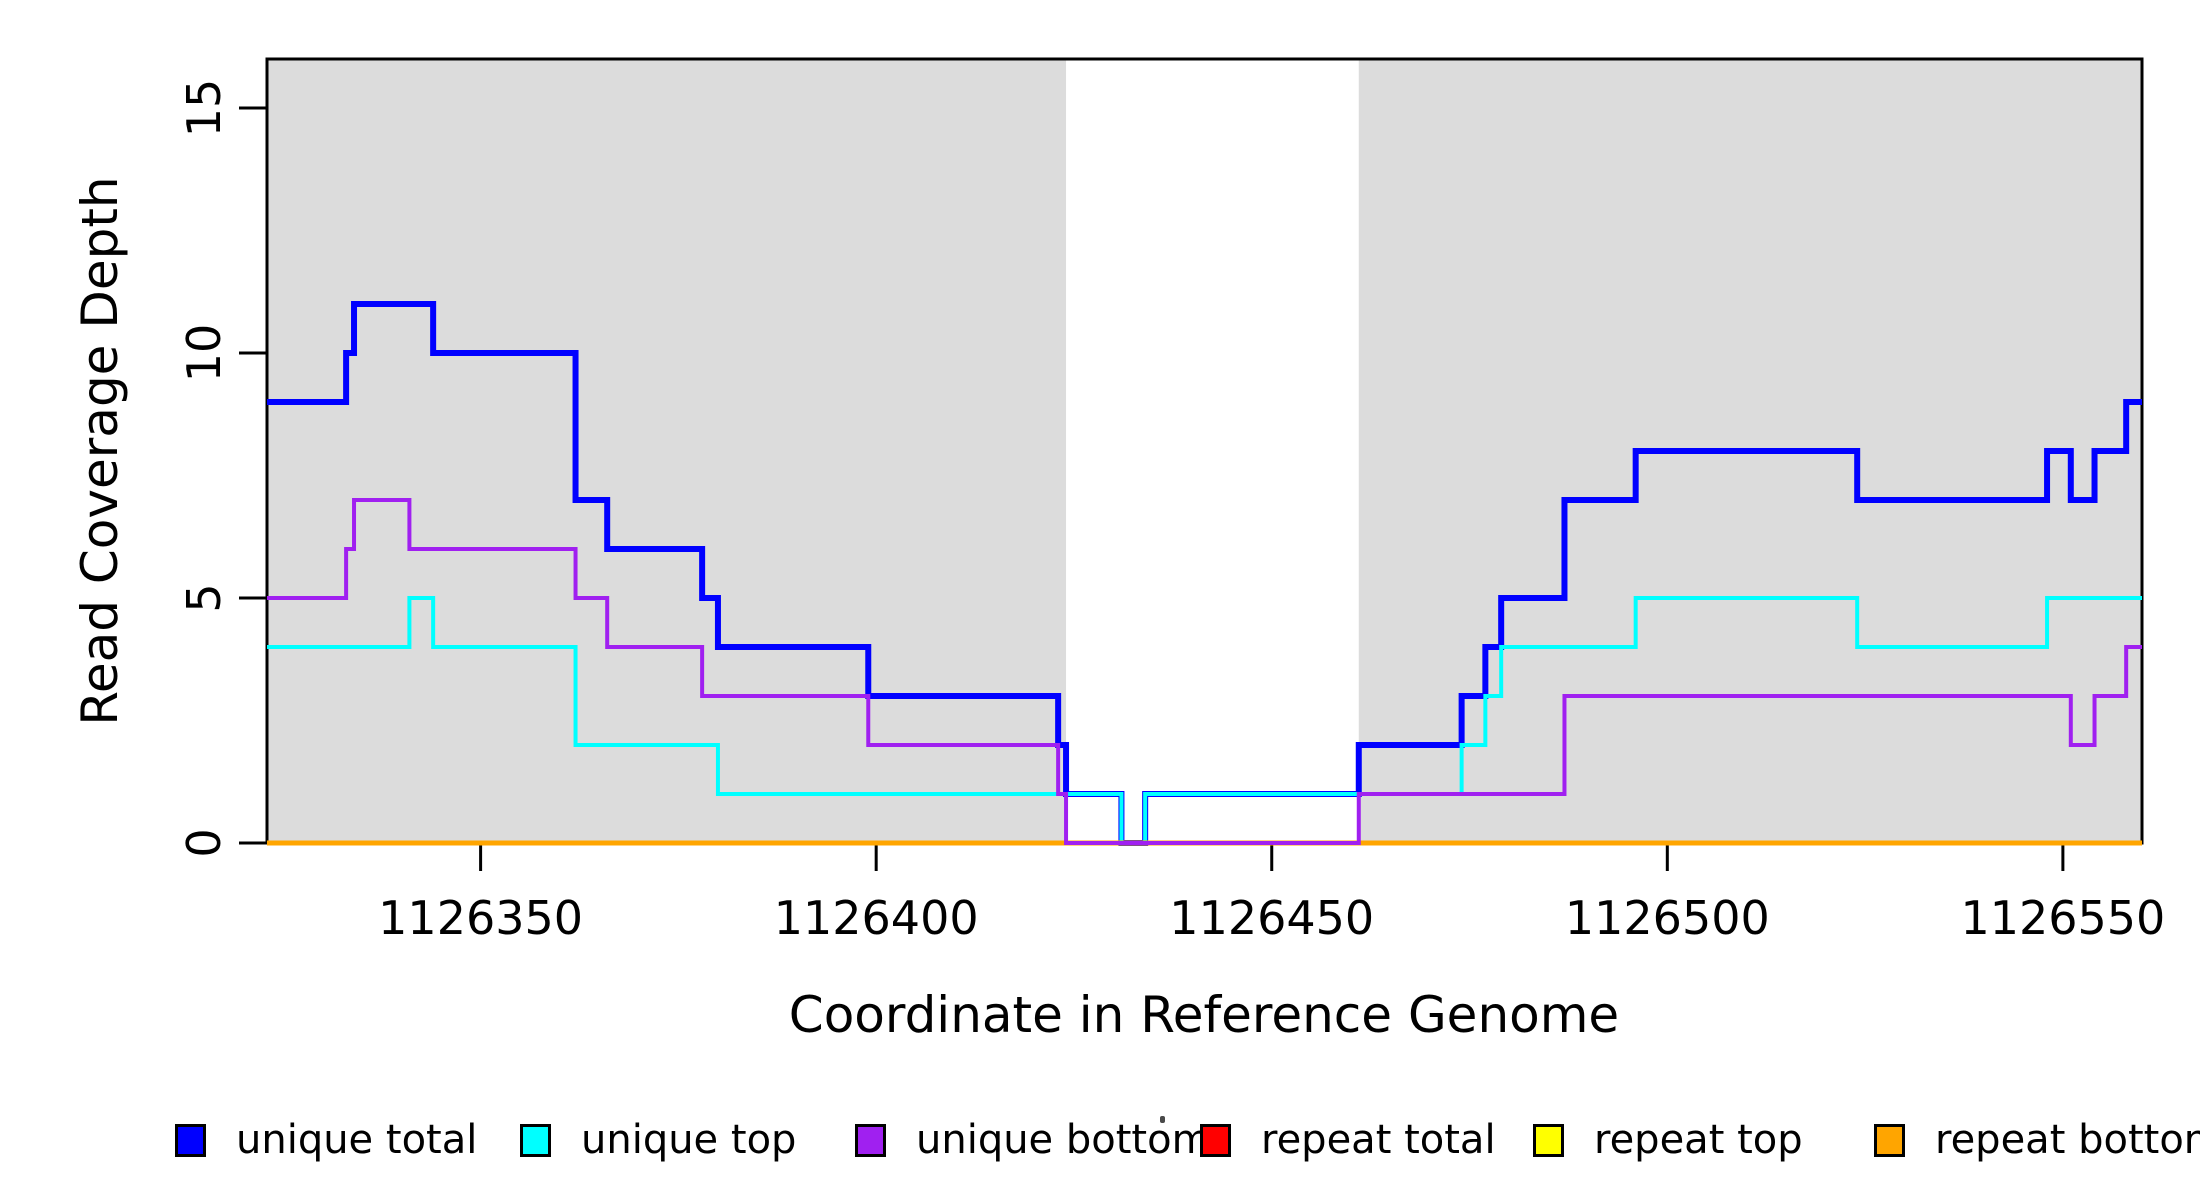  Describe the element at coordinates (1162, 1119) in the screenshot. I see `stray-mark` at that location.